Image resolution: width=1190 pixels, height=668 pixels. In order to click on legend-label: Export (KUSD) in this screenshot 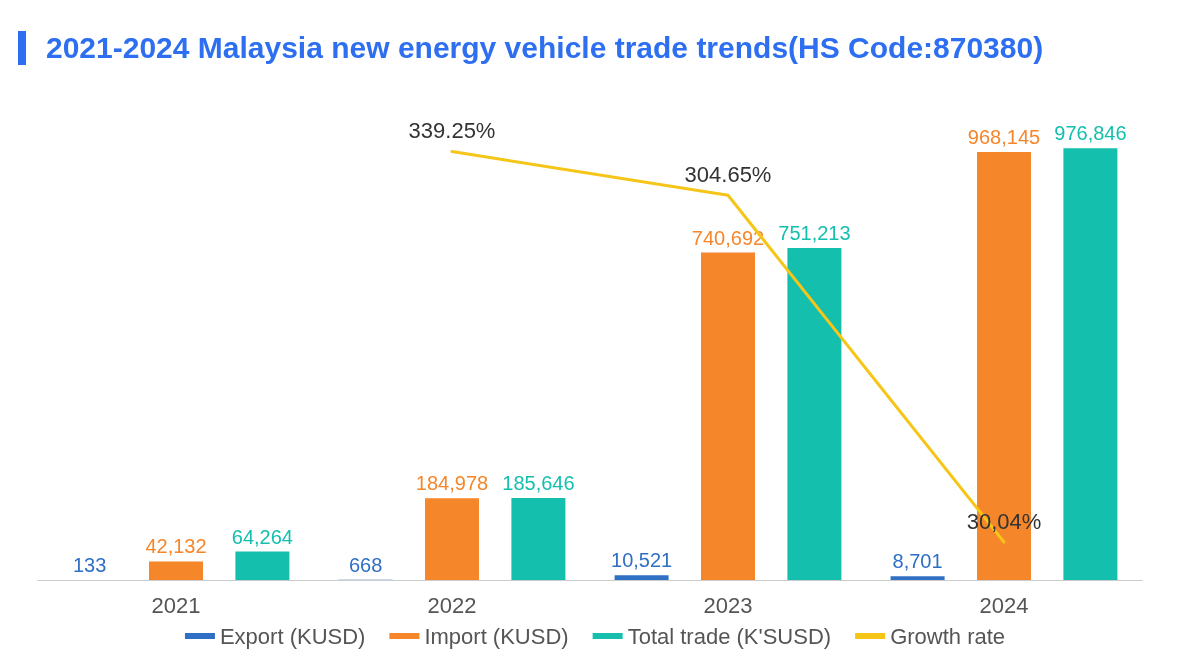, I will do `click(292, 636)`.